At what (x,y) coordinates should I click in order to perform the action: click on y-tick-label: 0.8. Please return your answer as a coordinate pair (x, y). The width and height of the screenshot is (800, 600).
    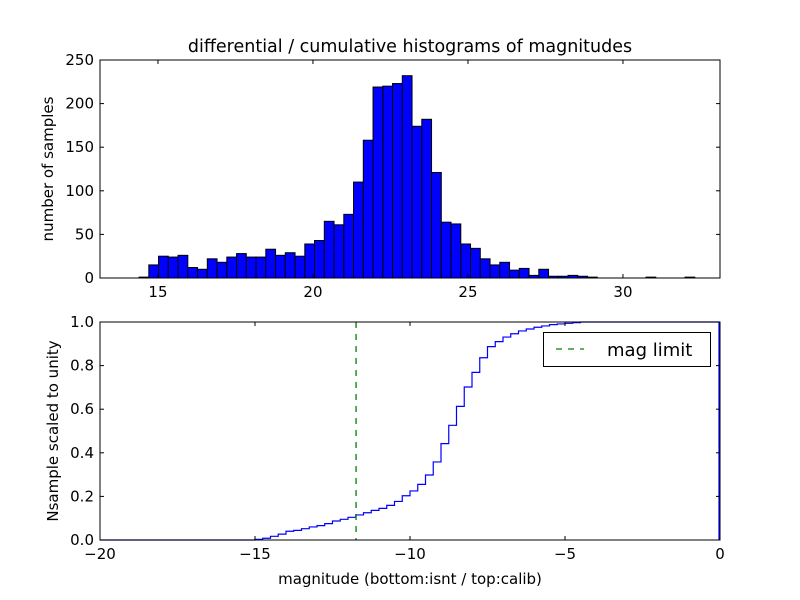
    Looking at the image, I should click on (82, 366).